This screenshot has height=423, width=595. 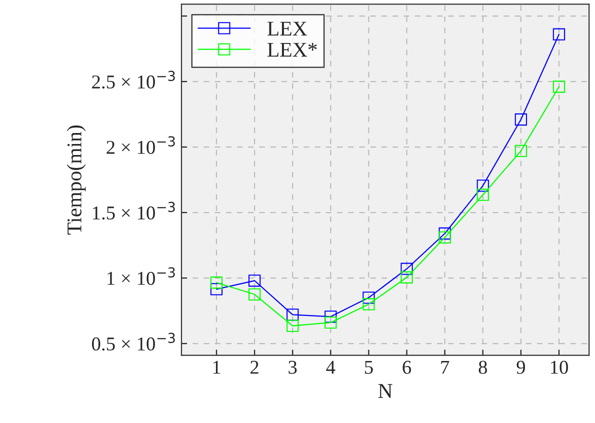 What do you see at coordinates (482, 367) in the screenshot?
I see `x-tick-label: 8` at bounding box center [482, 367].